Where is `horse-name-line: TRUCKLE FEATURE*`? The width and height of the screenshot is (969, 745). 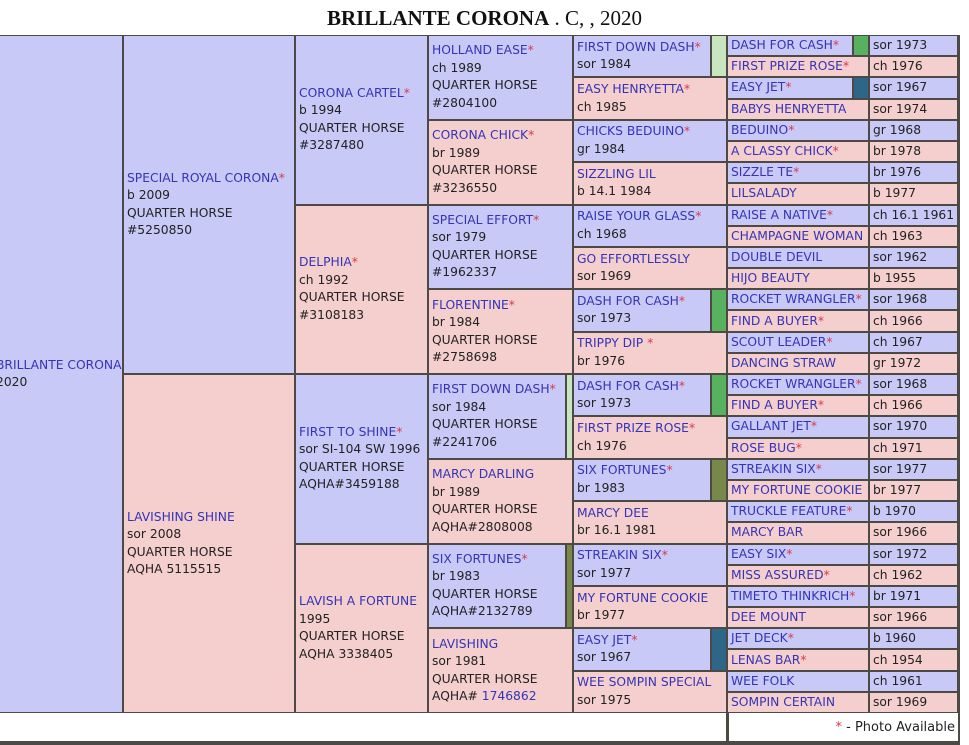
horse-name-line: TRUCKLE FEATURE* is located at coordinates (798, 511).